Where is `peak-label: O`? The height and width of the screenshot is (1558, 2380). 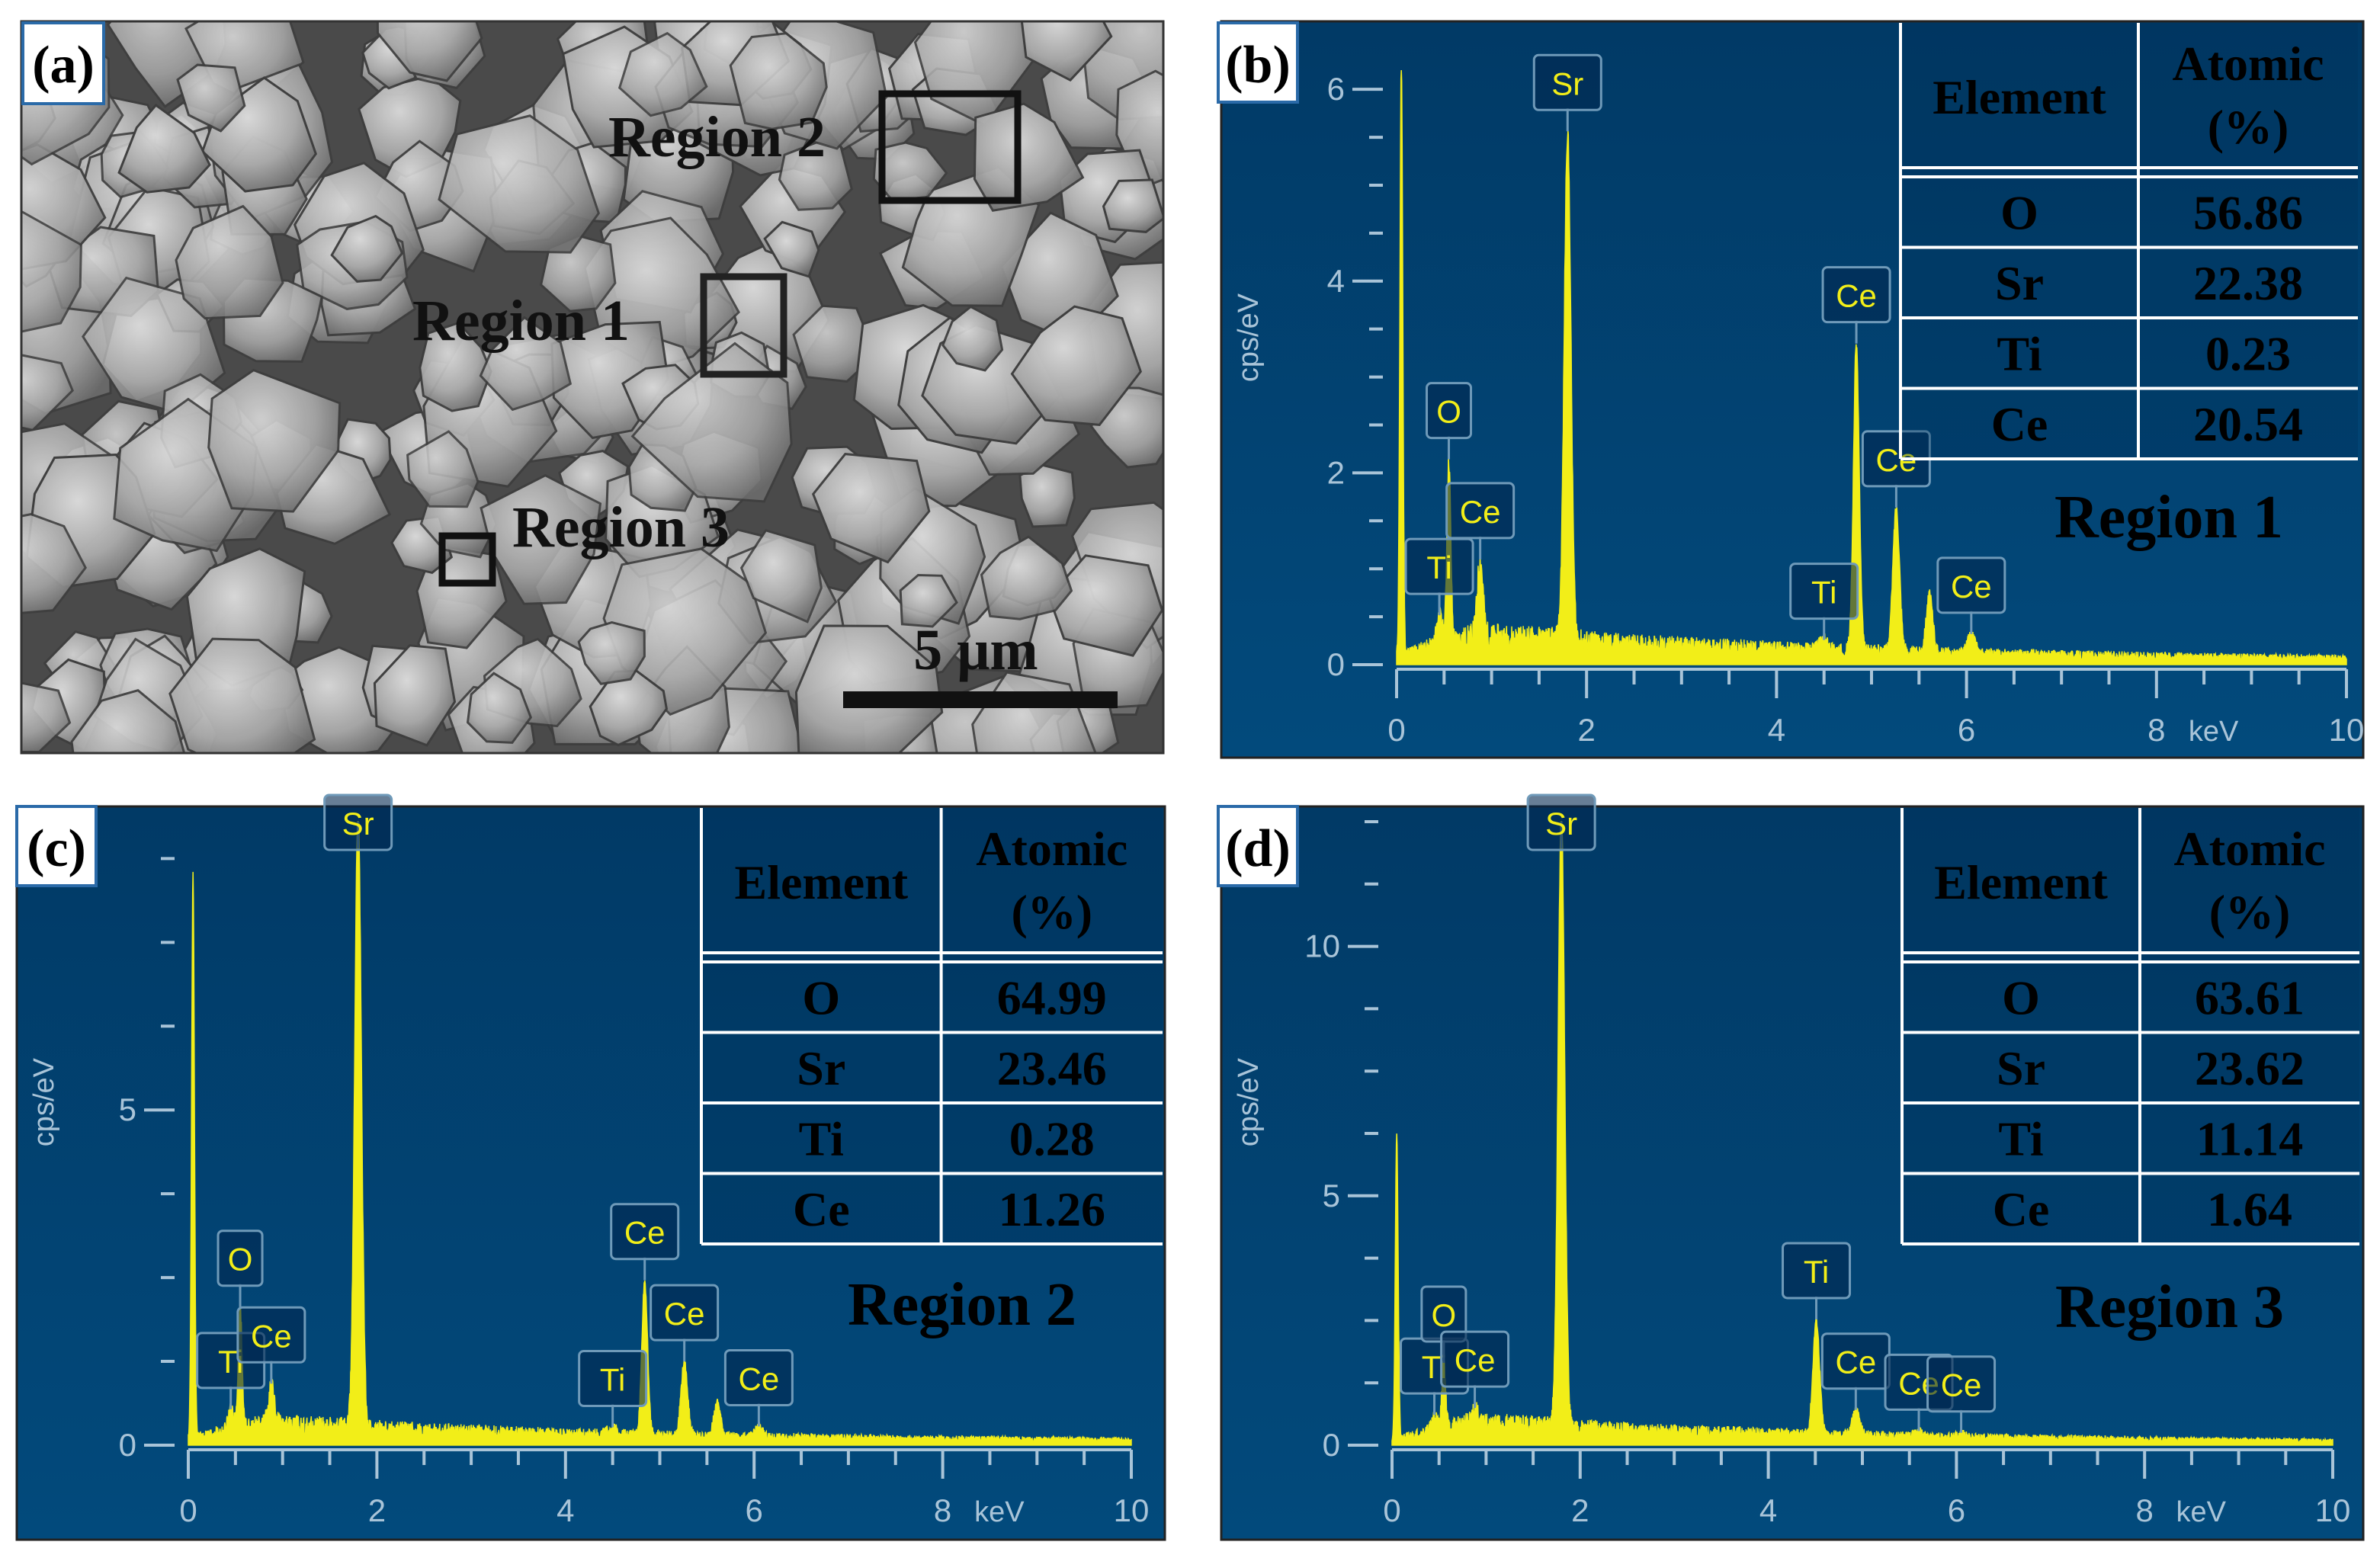 peak-label: O is located at coordinates (1444, 1315).